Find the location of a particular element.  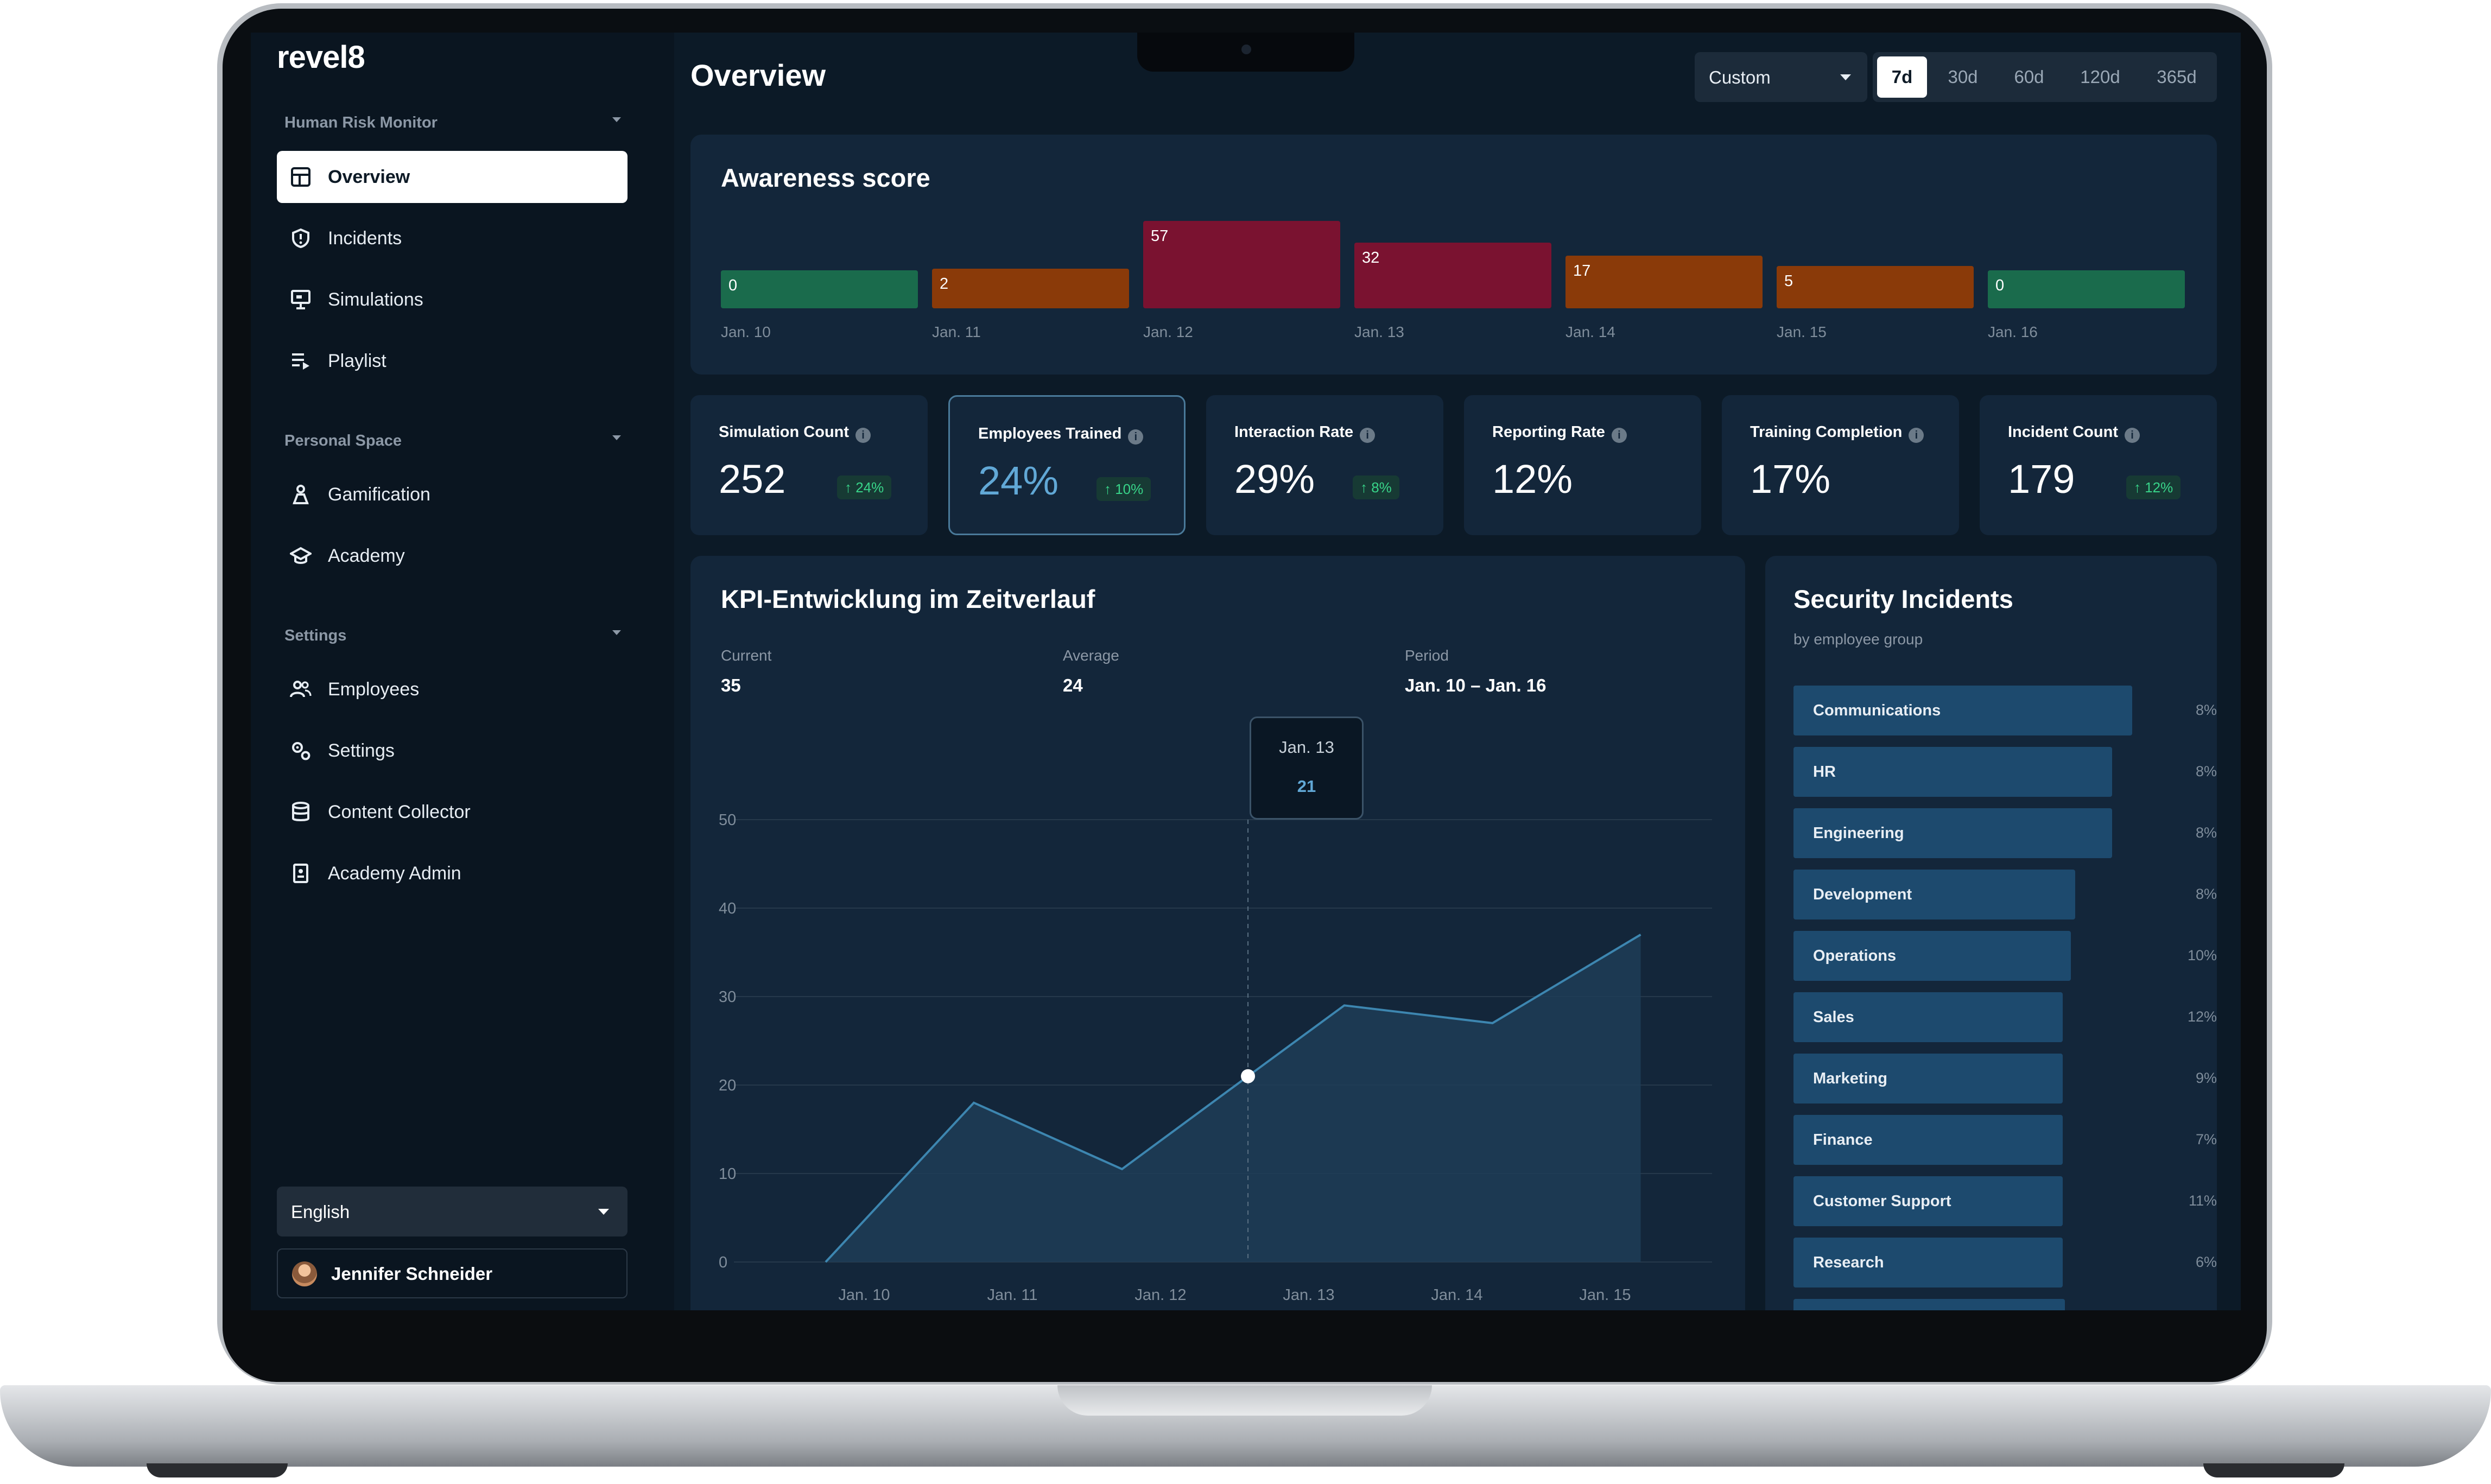

kpi-card: Reporting Rate i 12% is located at coordinates (1582, 465).